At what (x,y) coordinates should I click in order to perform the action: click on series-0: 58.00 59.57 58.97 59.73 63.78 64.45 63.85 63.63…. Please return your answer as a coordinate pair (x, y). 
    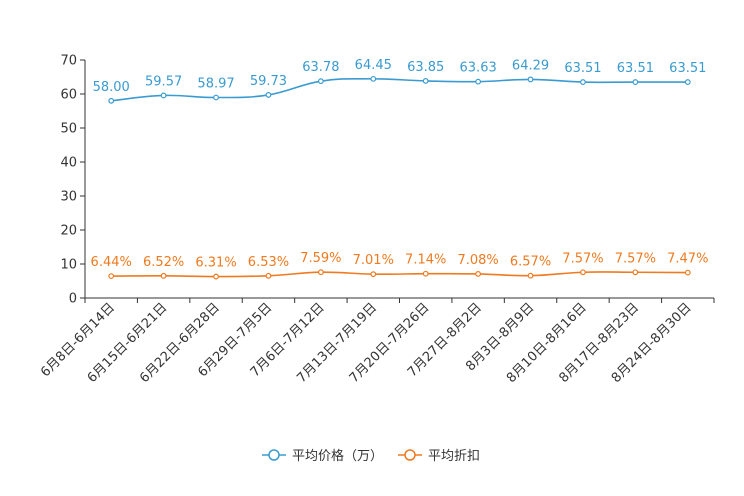
    Looking at the image, I should click on (399, 81).